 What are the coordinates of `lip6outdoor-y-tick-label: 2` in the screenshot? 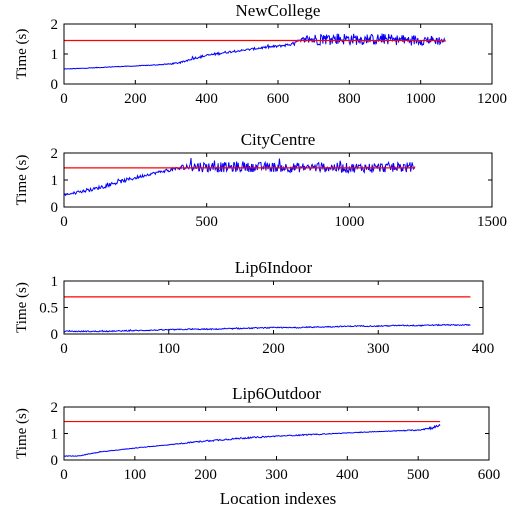 It's located at (55, 408).